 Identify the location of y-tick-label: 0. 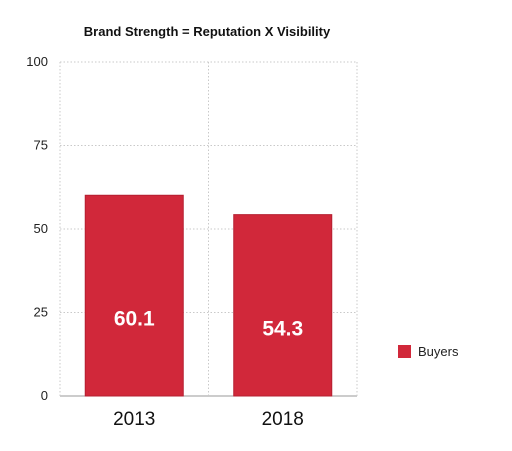
(44, 395).